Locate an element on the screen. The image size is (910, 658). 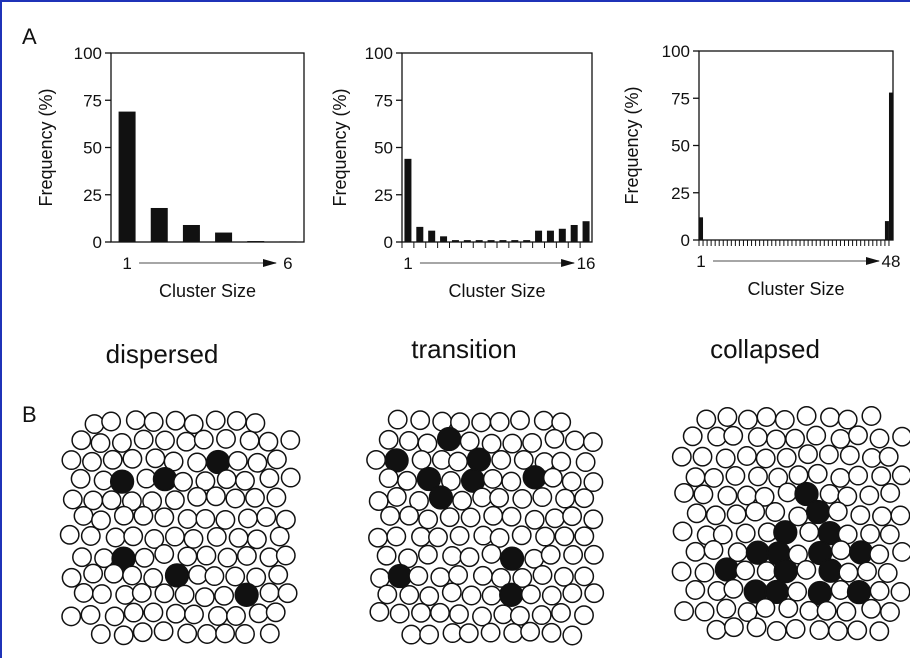
plot-frame is located at coordinates (207, 147).